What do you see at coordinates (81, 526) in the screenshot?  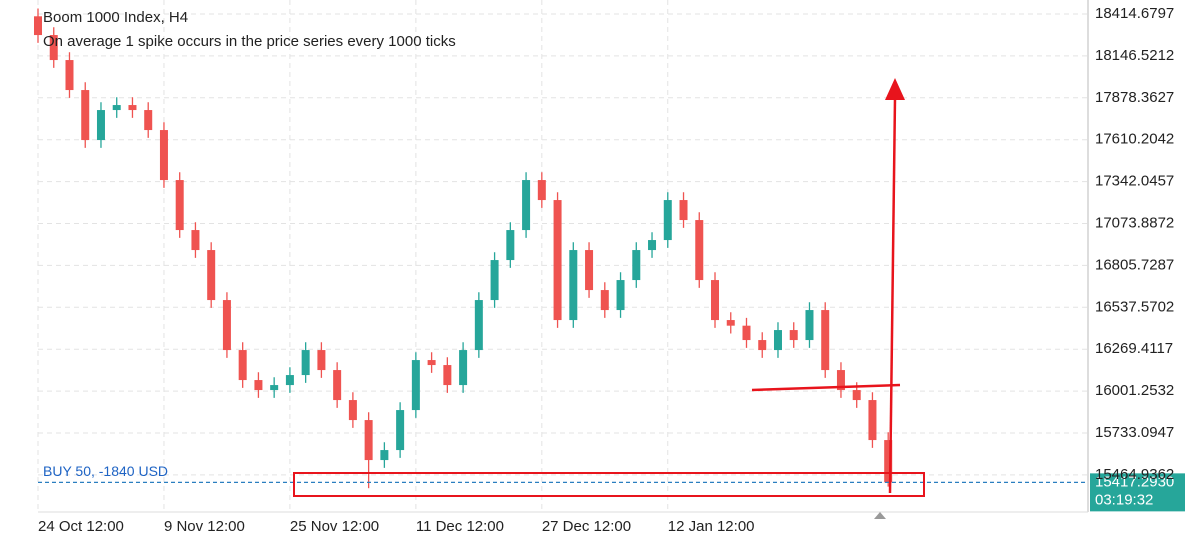 I see `x-tick-label: 24 Oct 12:00` at bounding box center [81, 526].